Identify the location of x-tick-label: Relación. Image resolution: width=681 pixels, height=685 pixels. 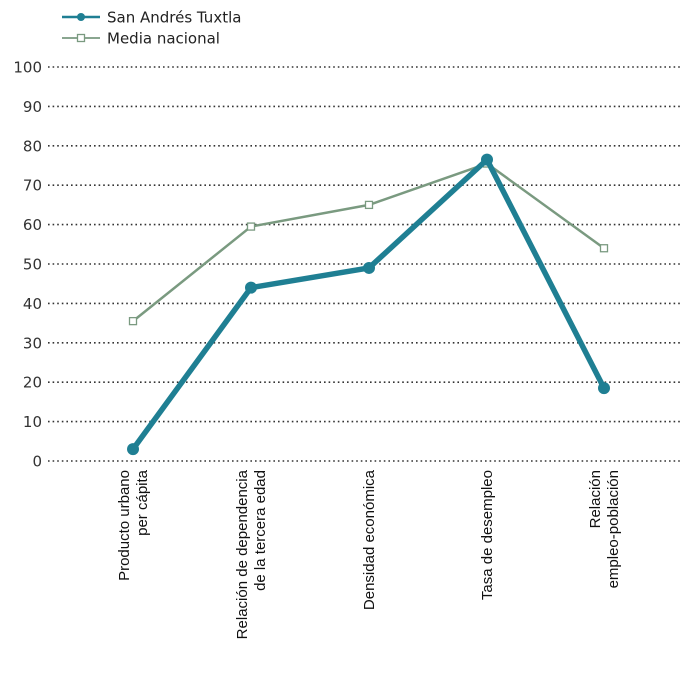
(595, 499).